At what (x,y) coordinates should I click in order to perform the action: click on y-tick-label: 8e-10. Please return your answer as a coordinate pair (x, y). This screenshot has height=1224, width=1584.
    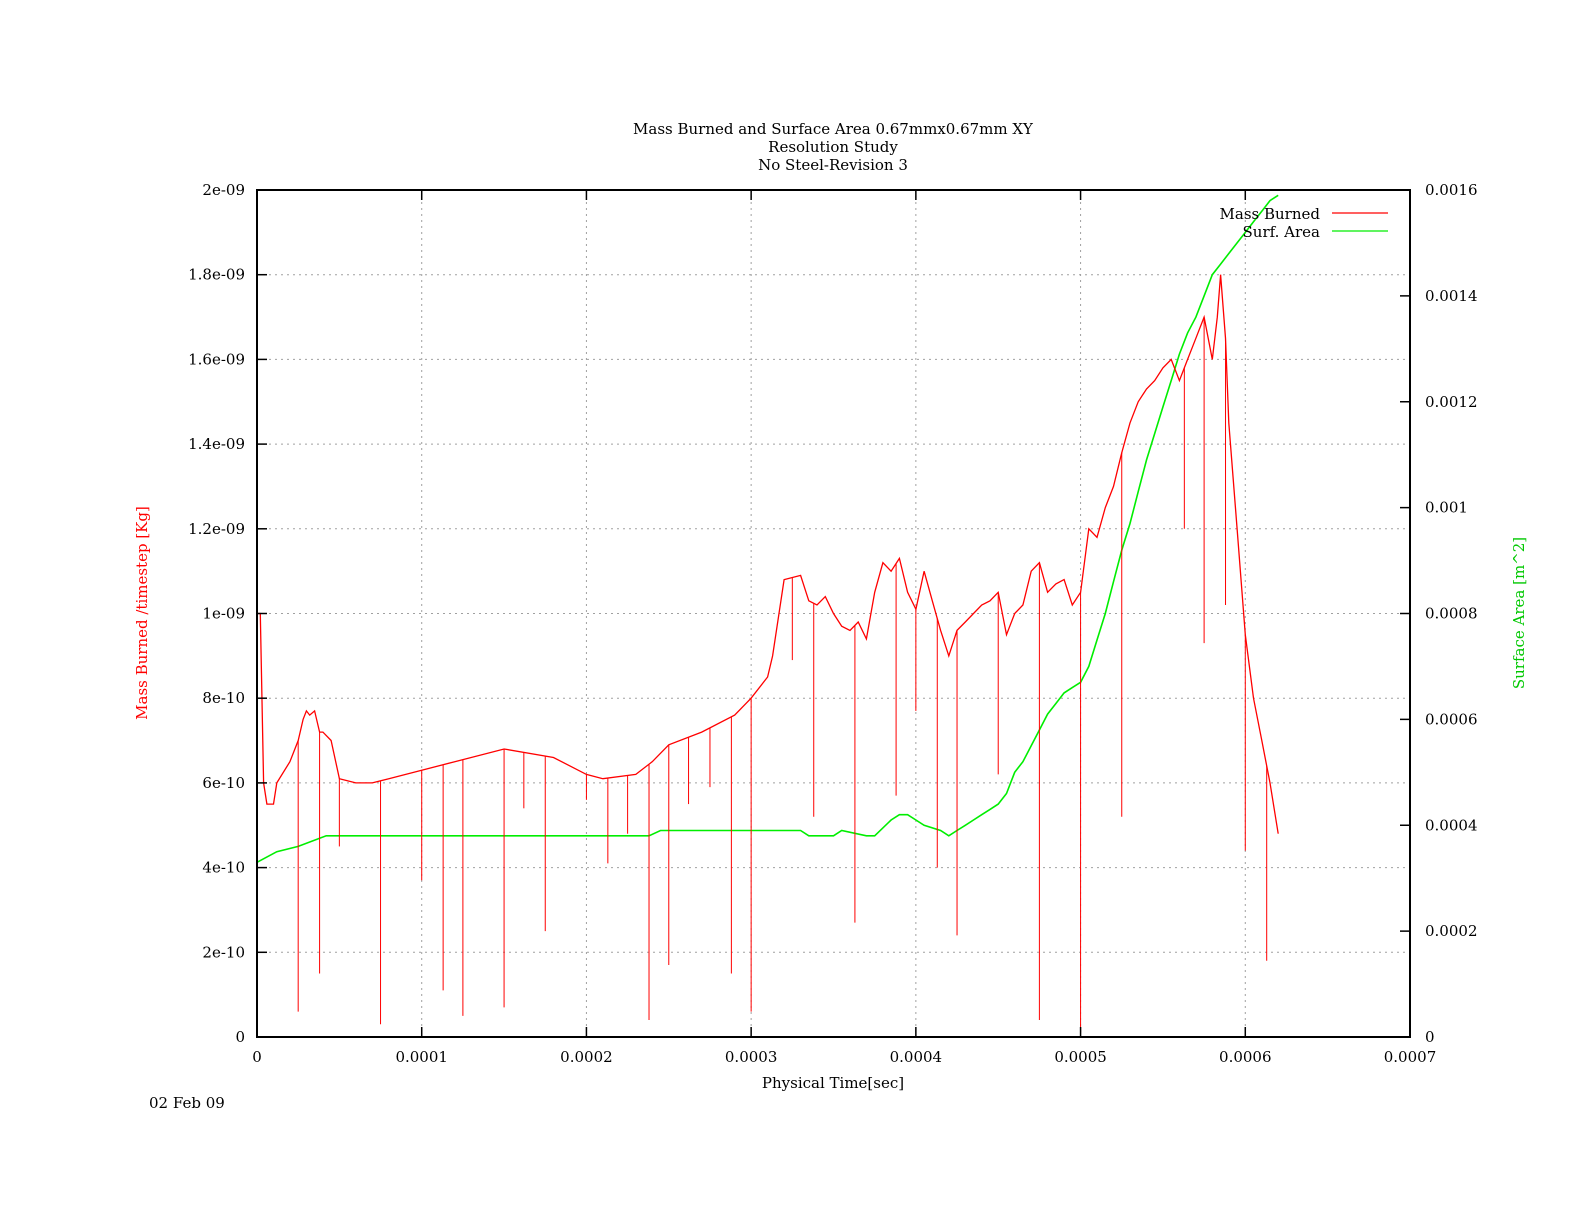
    Looking at the image, I should click on (223, 698).